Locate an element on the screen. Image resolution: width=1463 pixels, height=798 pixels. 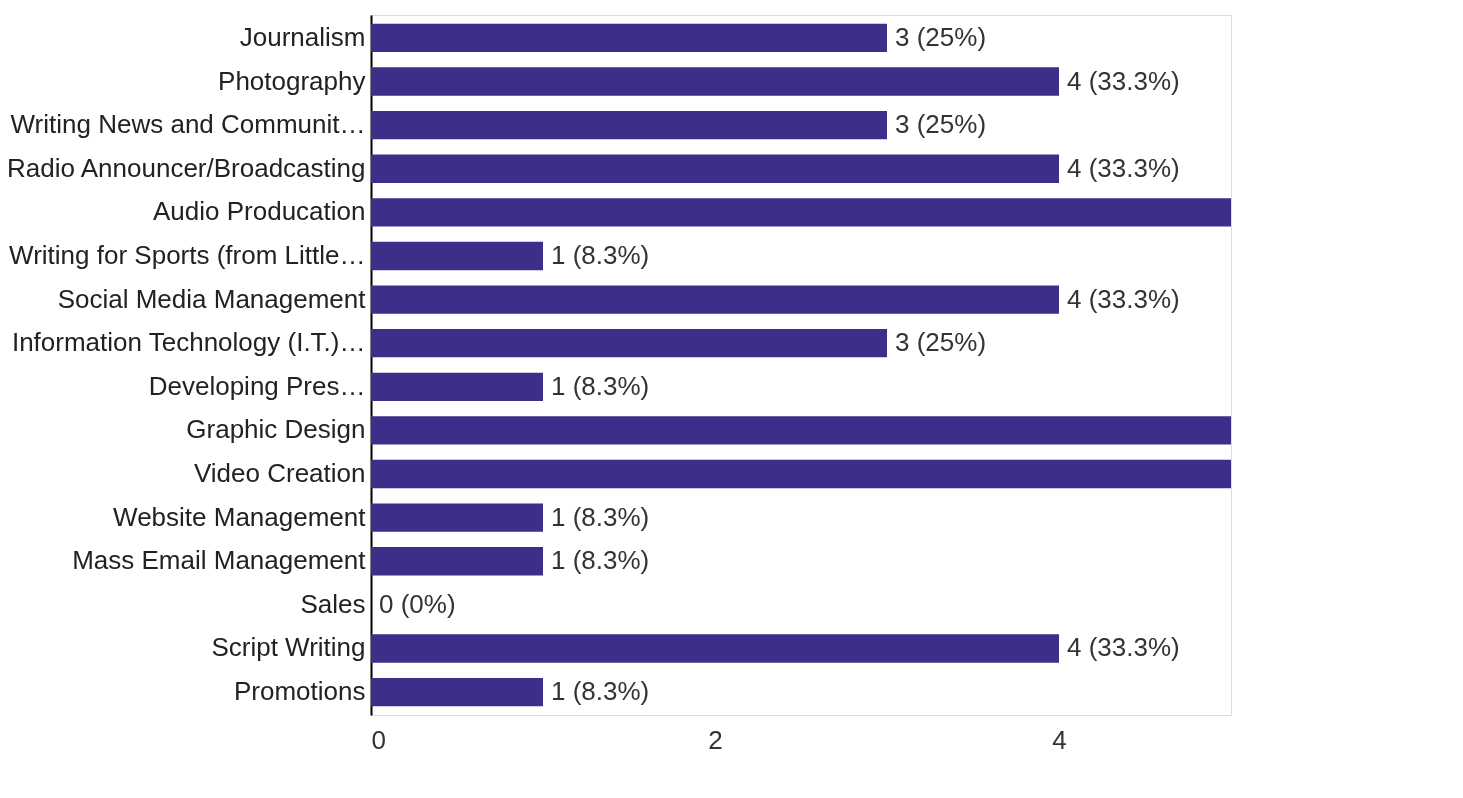
x-tick-label: 4 is located at coordinates (1059, 739).